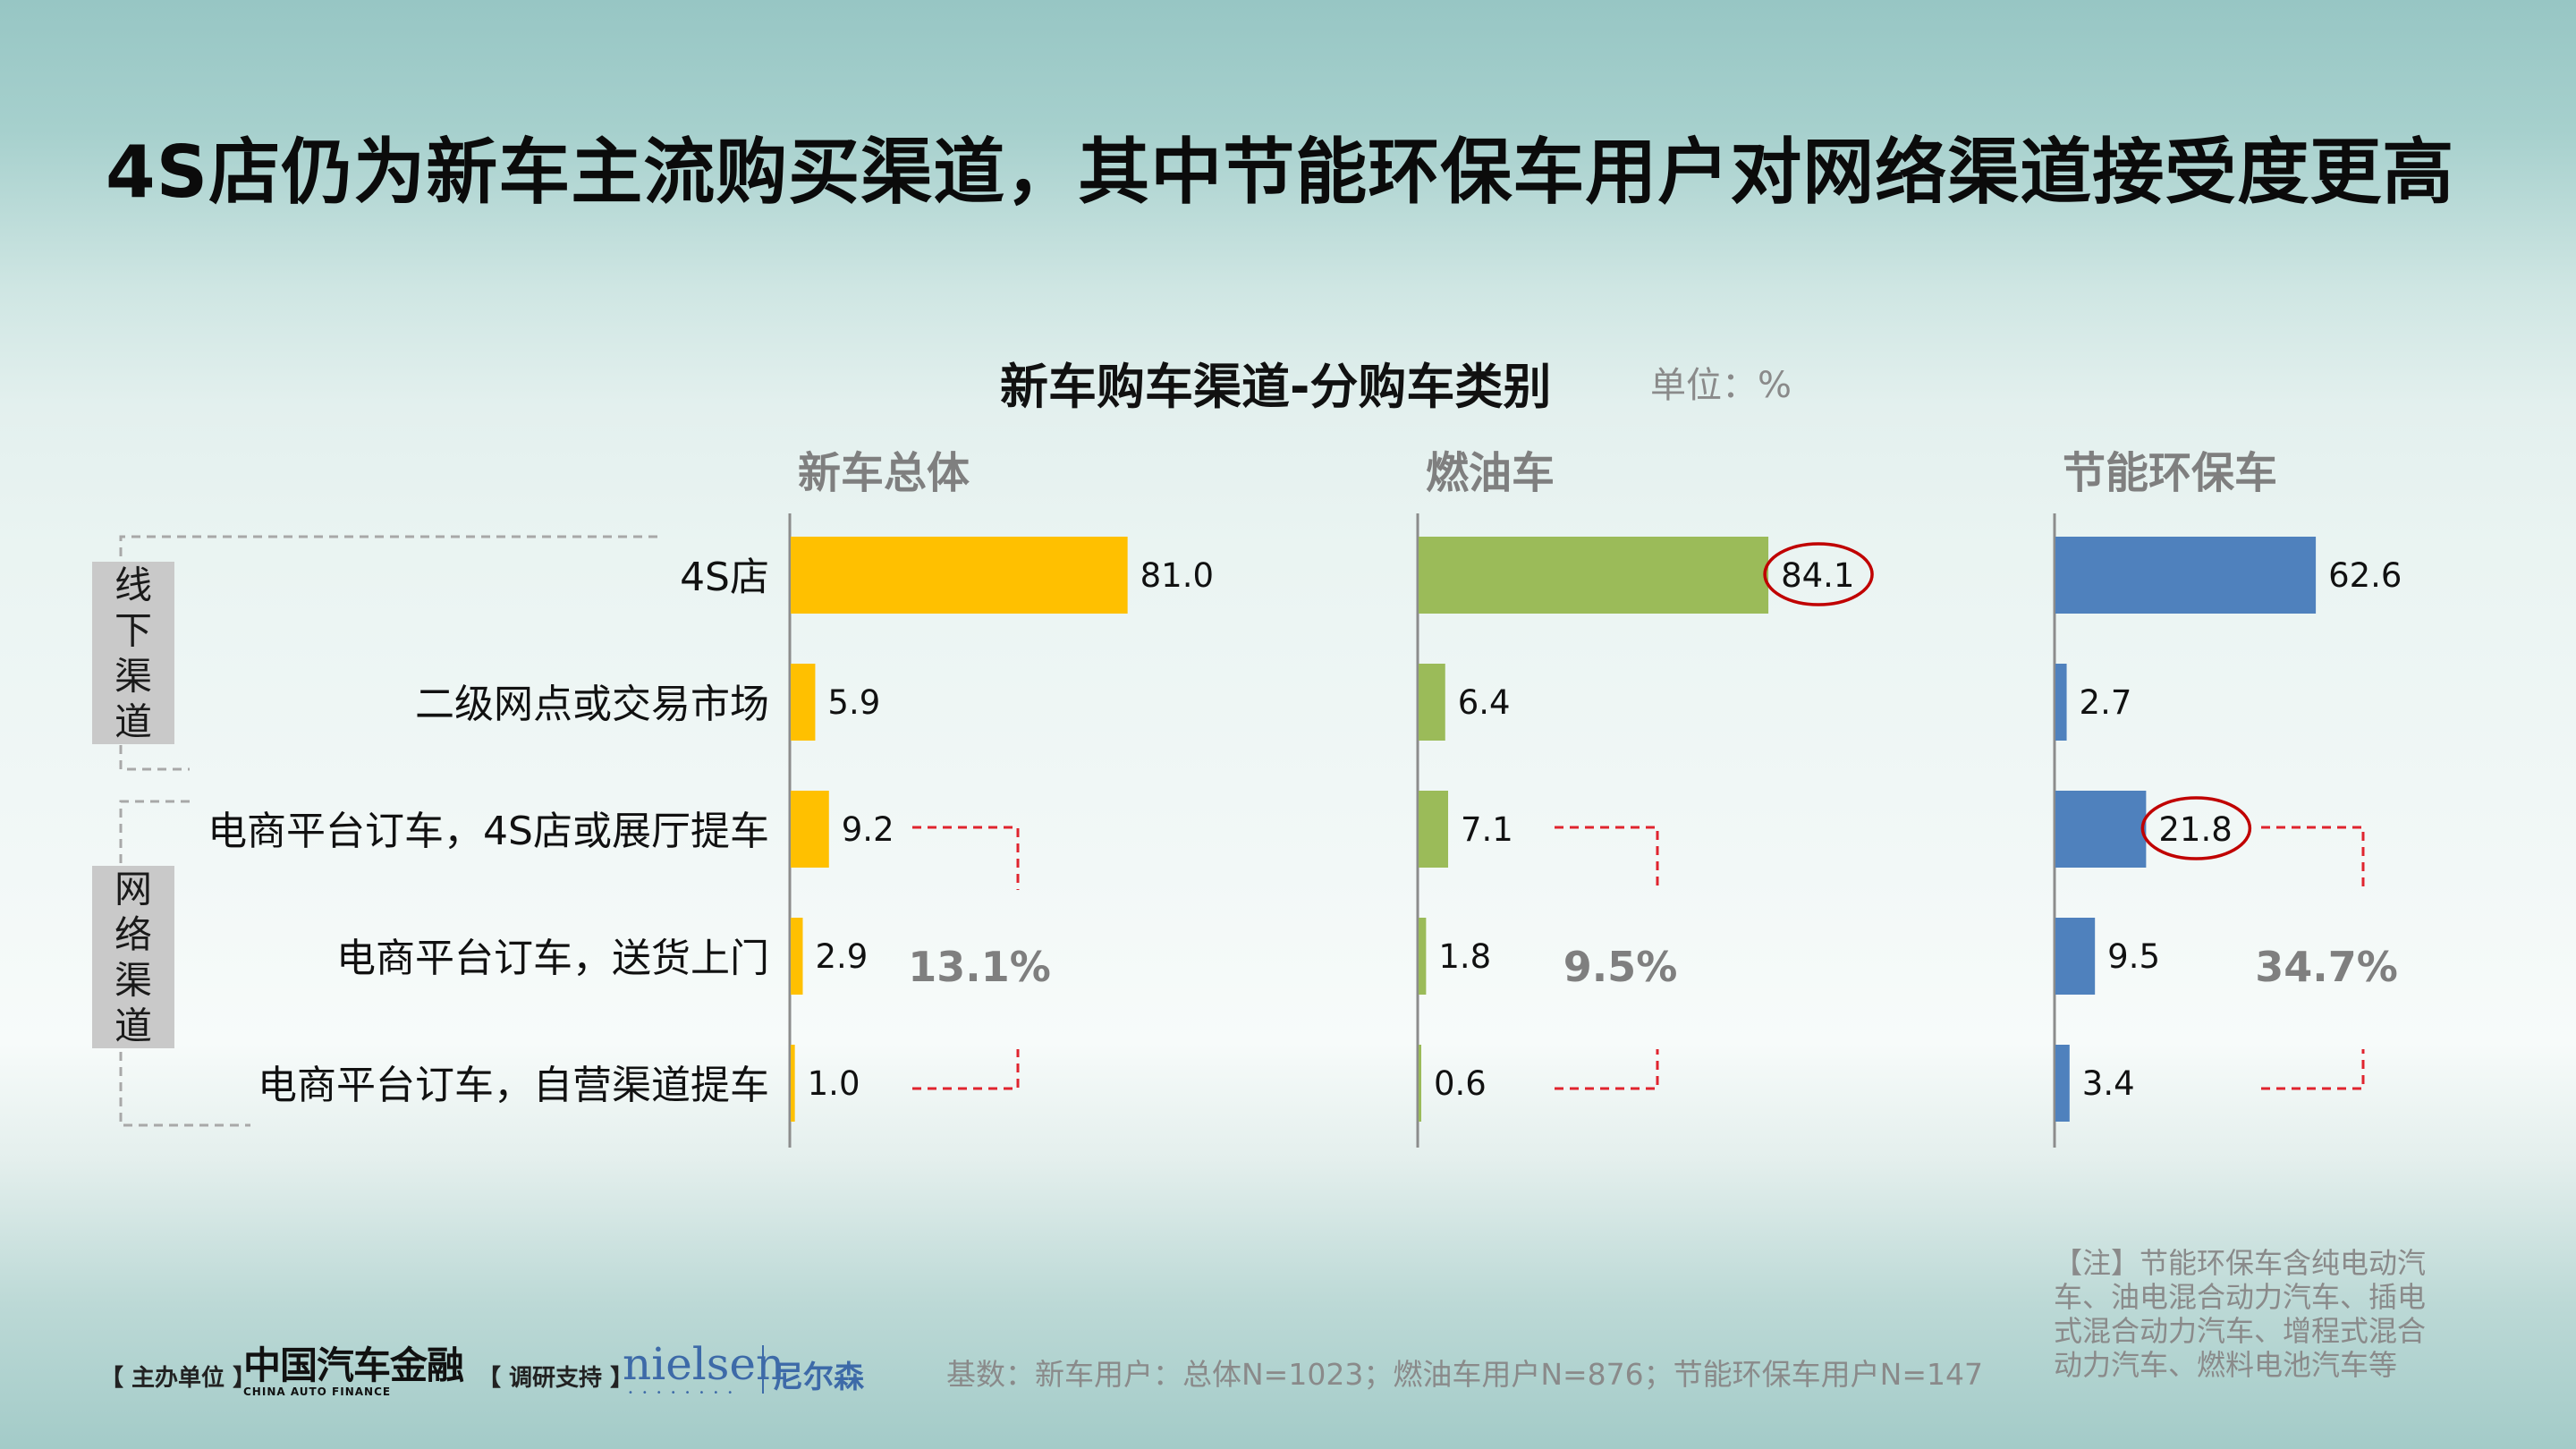 The width and height of the screenshot is (2576, 1449). Describe the element at coordinates (853, 702) in the screenshot. I see `value-label: 5.9` at that location.